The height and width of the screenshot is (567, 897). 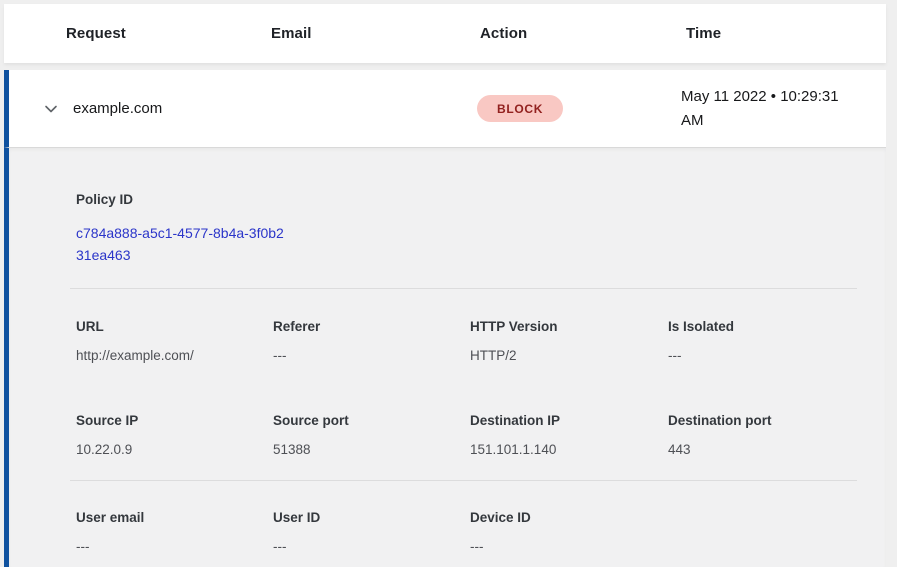 I want to click on field-label: User email, so click(x=110, y=517).